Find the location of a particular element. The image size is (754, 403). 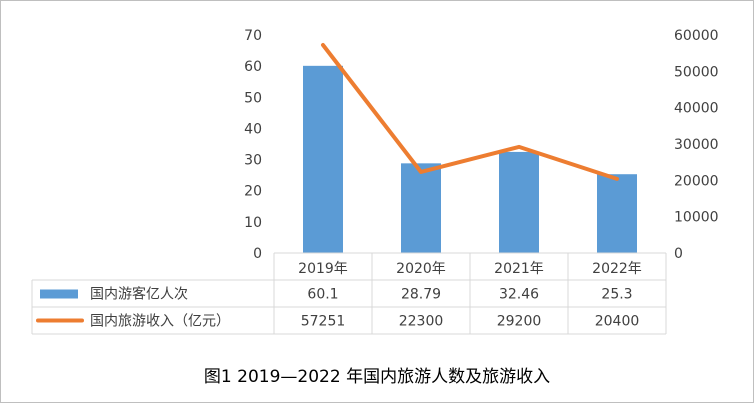

revenue-line is located at coordinates (470, 111).